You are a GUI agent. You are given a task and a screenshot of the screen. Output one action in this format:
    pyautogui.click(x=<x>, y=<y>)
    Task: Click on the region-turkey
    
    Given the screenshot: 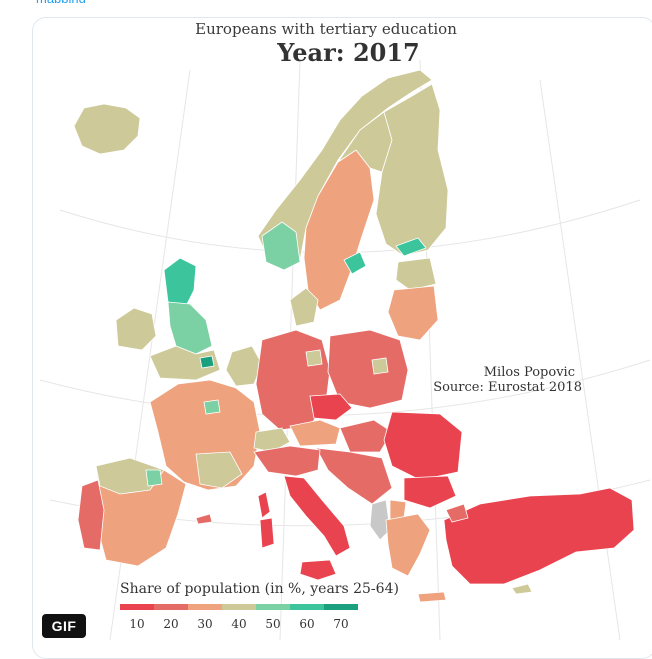 What is the action you would take?
    pyautogui.click(x=539, y=536)
    